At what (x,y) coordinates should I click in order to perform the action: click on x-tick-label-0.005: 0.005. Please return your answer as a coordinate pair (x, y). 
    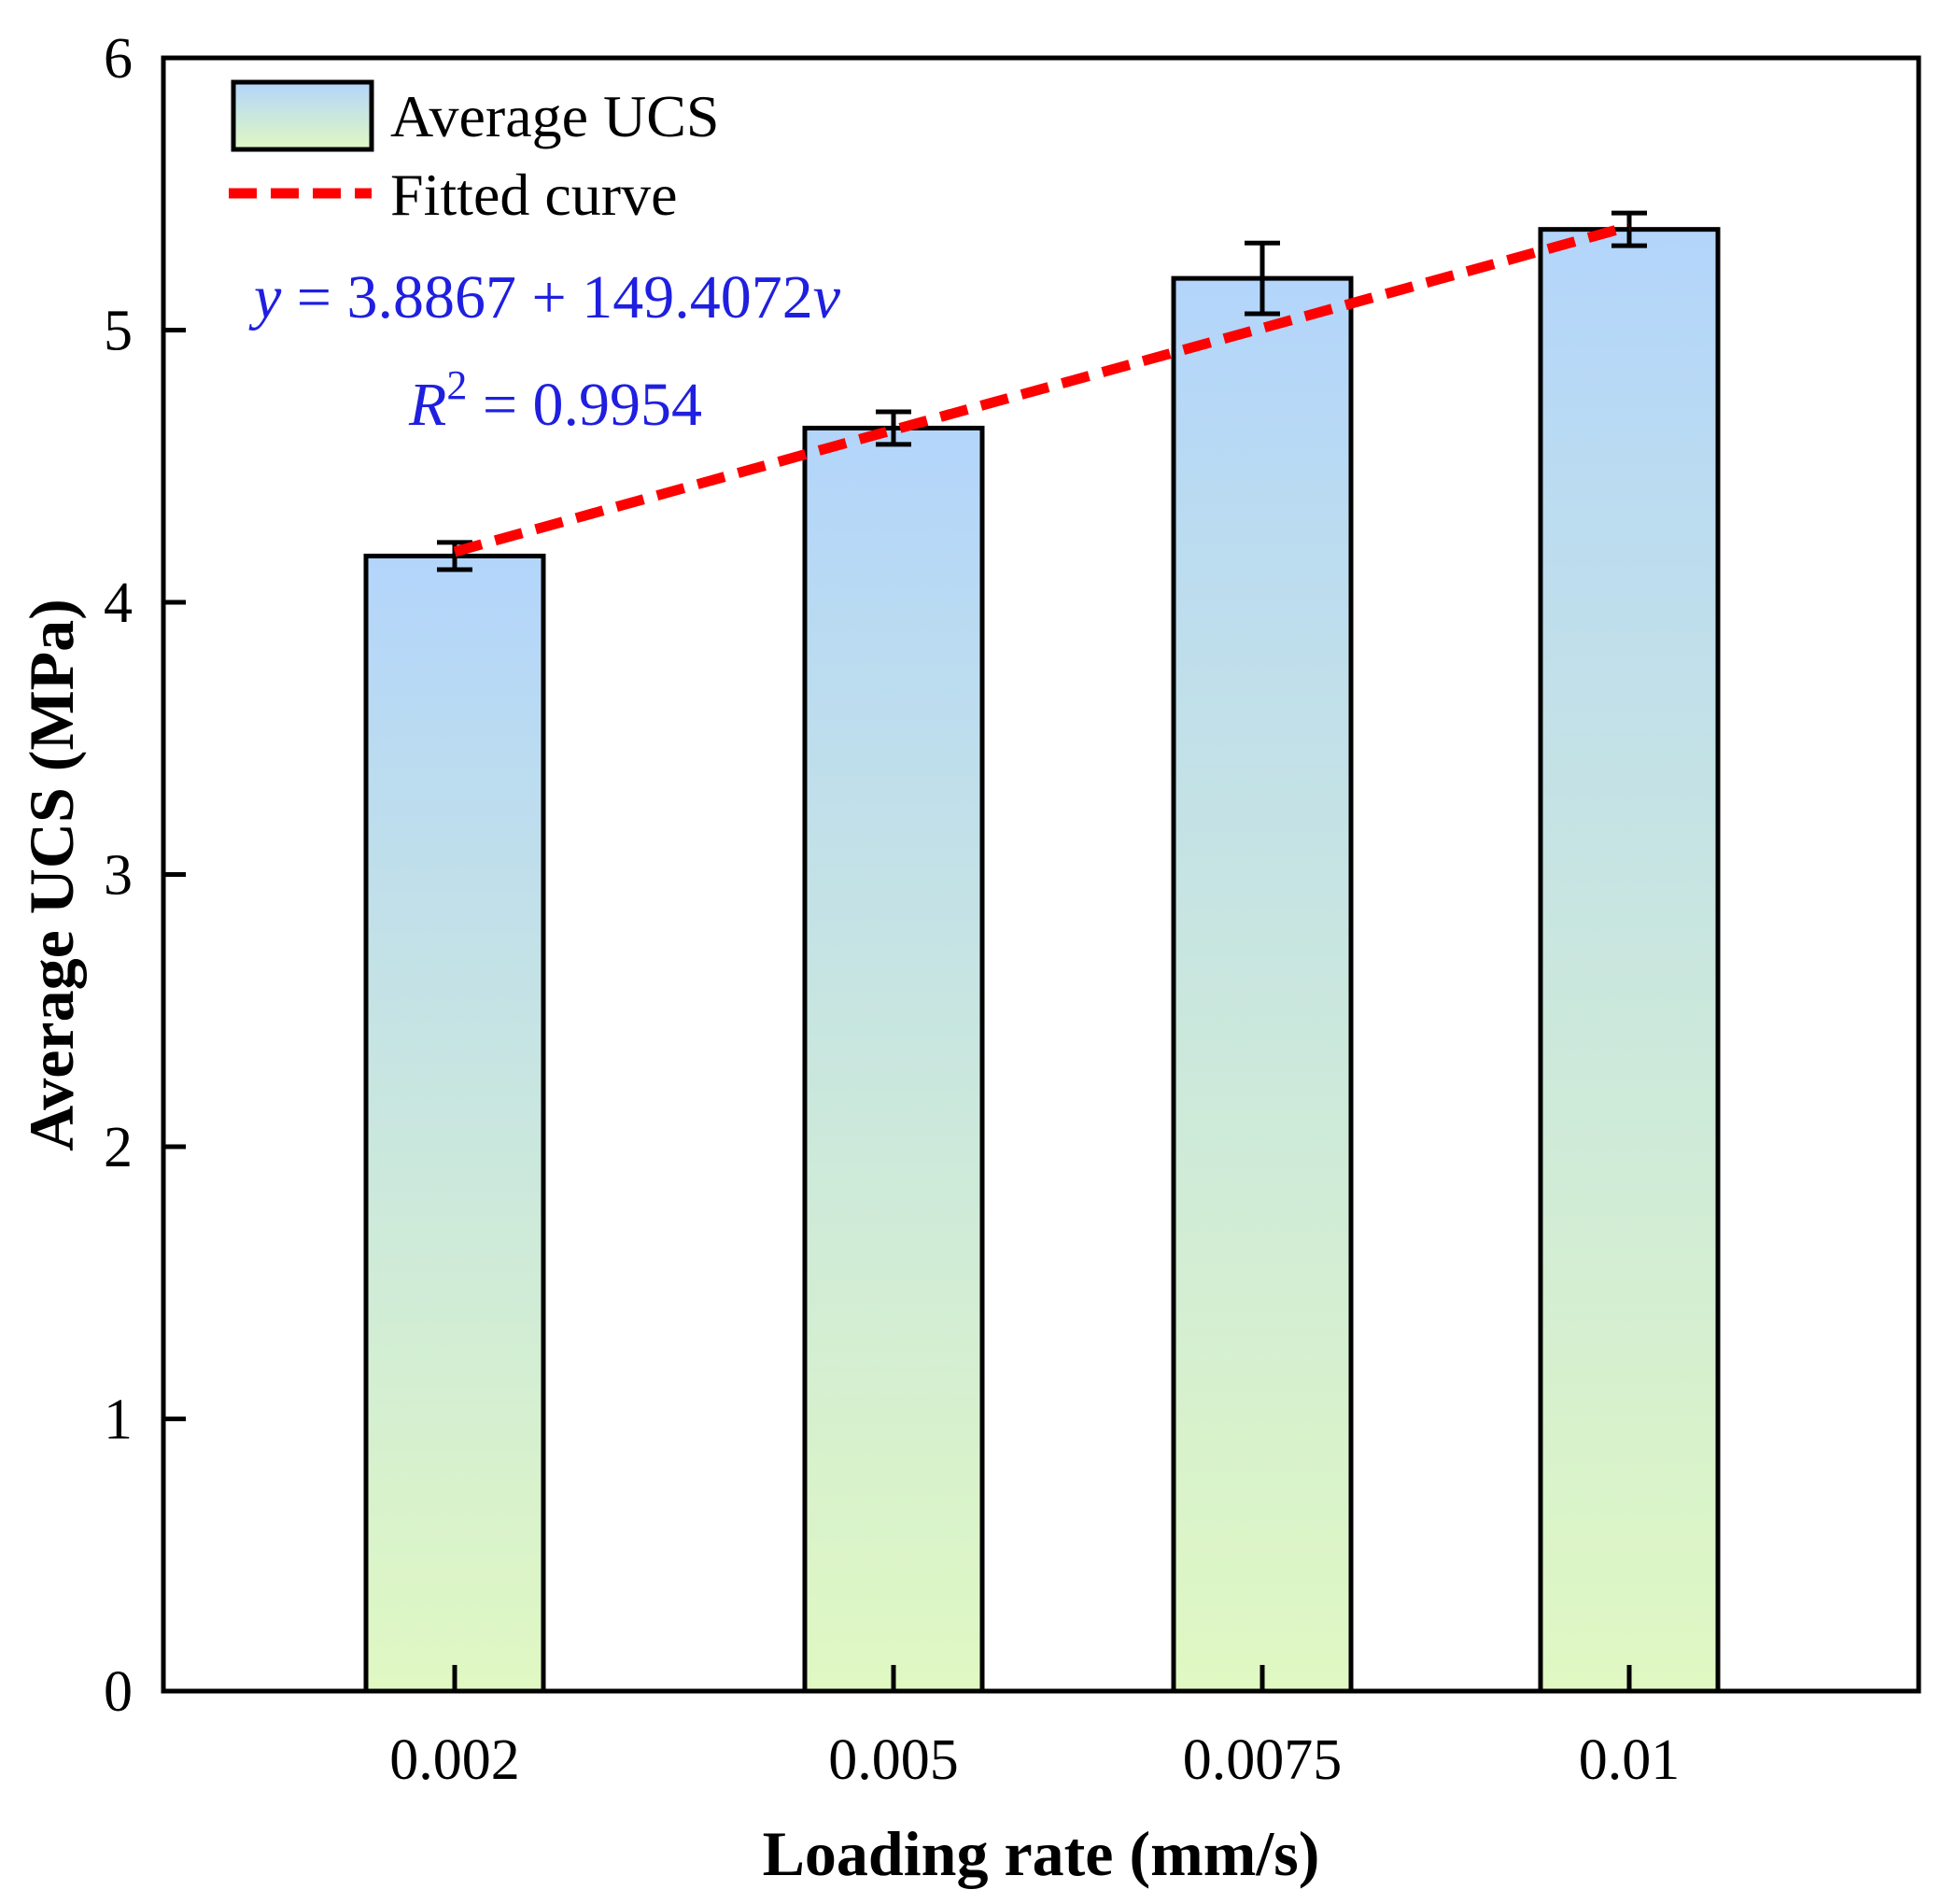
    Looking at the image, I should click on (894, 1760).